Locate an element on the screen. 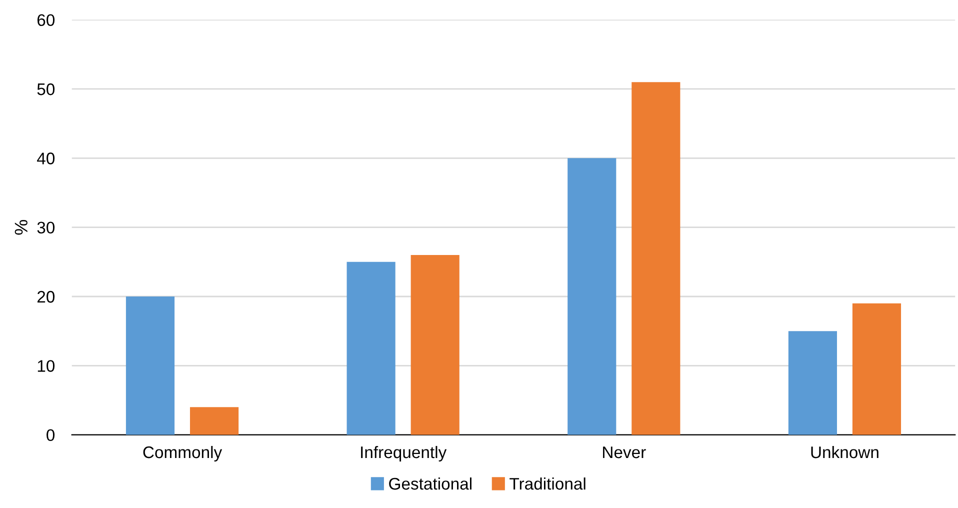  x-tick-label: Commonly is located at coordinates (182, 454).